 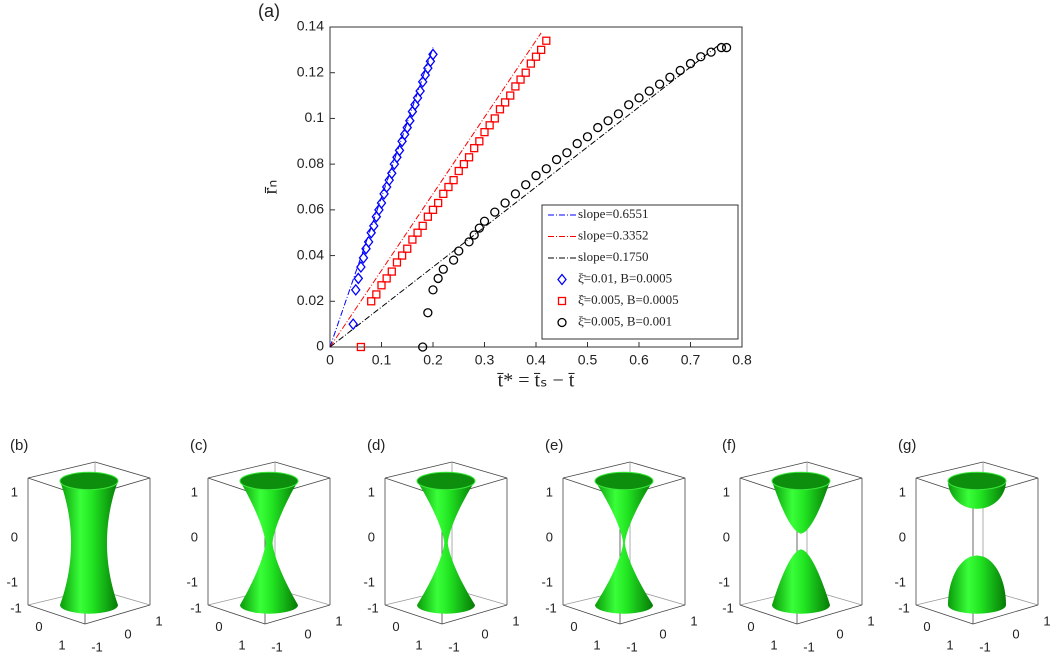 I want to click on x-tick-label: 0.1, so click(x=382, y=360).